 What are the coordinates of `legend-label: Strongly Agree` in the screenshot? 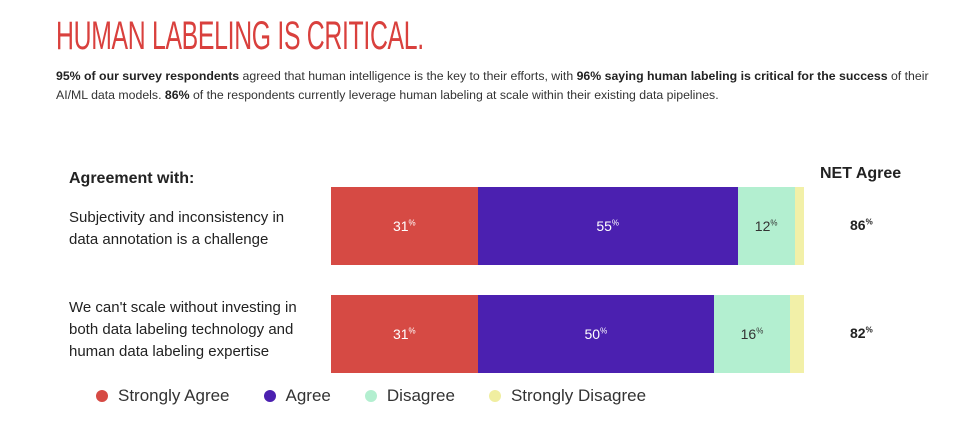 It's located at (174, 395).